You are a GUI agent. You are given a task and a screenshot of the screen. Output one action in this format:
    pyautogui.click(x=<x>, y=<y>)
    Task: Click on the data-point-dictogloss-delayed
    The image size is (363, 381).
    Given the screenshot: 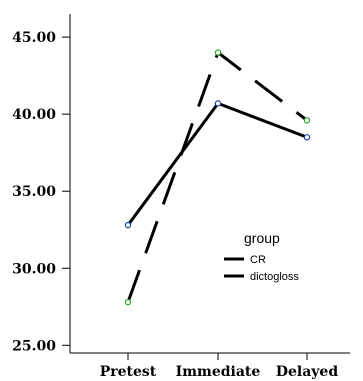 What is the action you would take?
    pyautogui.click(x=307, y=120)
    